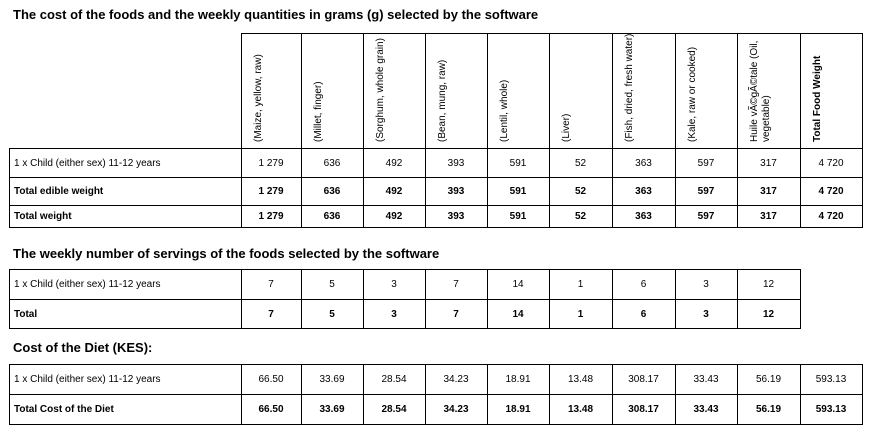  Describe the element at coordinates (643, 409) in the screenshot. I see `table-cell: 308.17` at that location.